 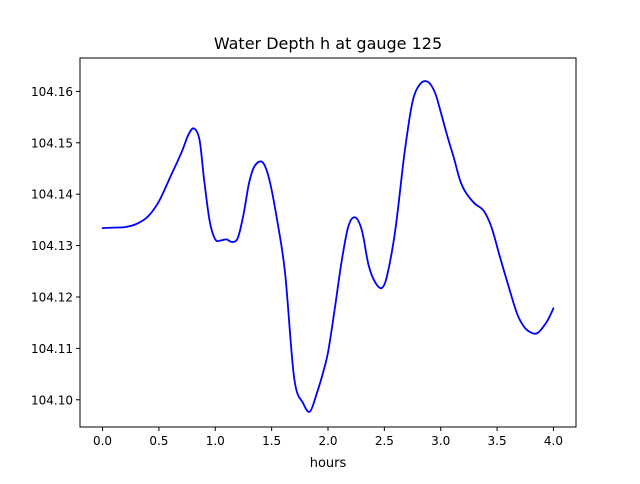 I want to click on x-tick-label: 1.0, so click(x=215, y=441).